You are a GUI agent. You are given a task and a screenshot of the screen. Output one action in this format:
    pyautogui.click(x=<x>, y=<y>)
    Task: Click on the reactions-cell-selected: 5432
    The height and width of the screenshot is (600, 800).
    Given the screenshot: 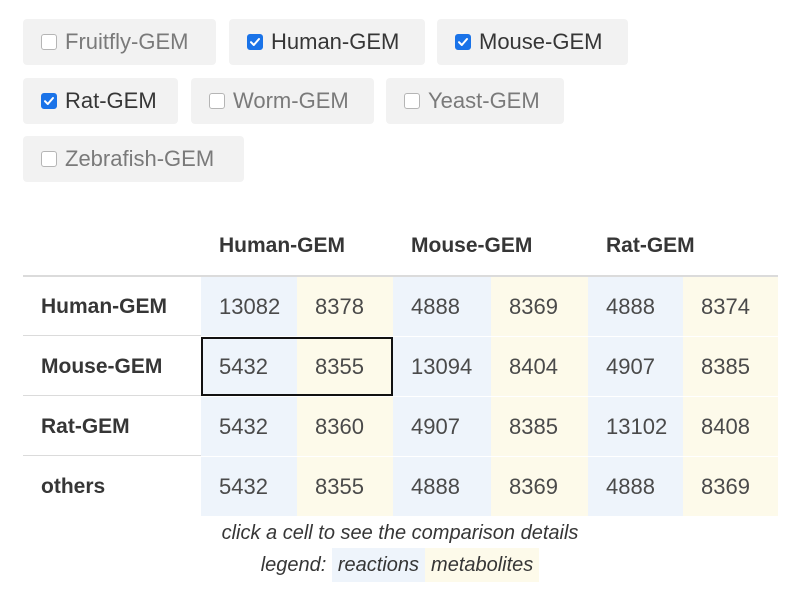 What is the action you would take?
    pyautogui.click(x=249, y=366)
    